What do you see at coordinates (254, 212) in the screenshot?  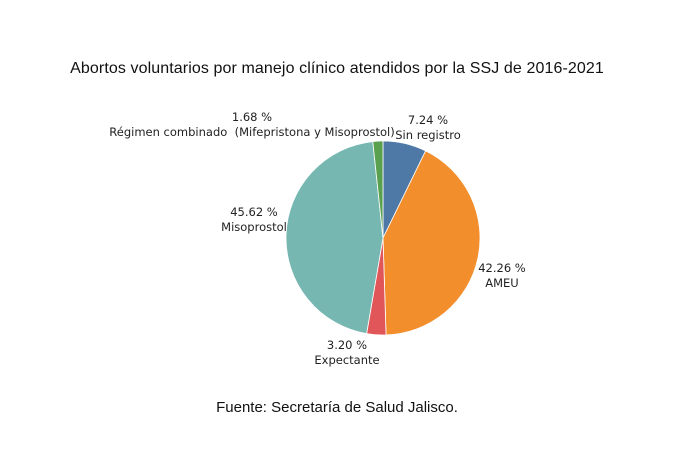 I see `slice-percent-misoprostol: 45.62 %` at bounding box center [254, 212].